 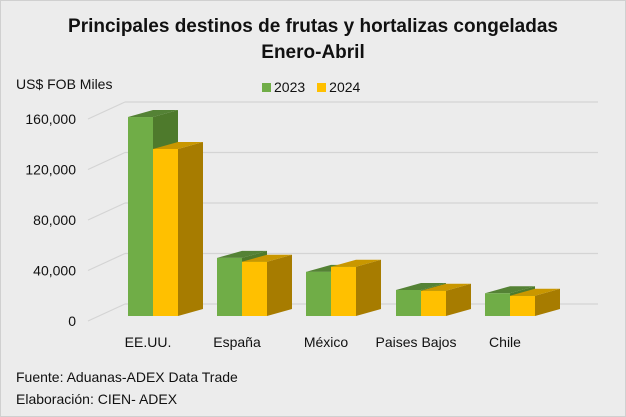 What do you see at coordinates (54, 271) in the screenshot?
I see `y-tick-label: 40,000` at bounding box center [54, 271].